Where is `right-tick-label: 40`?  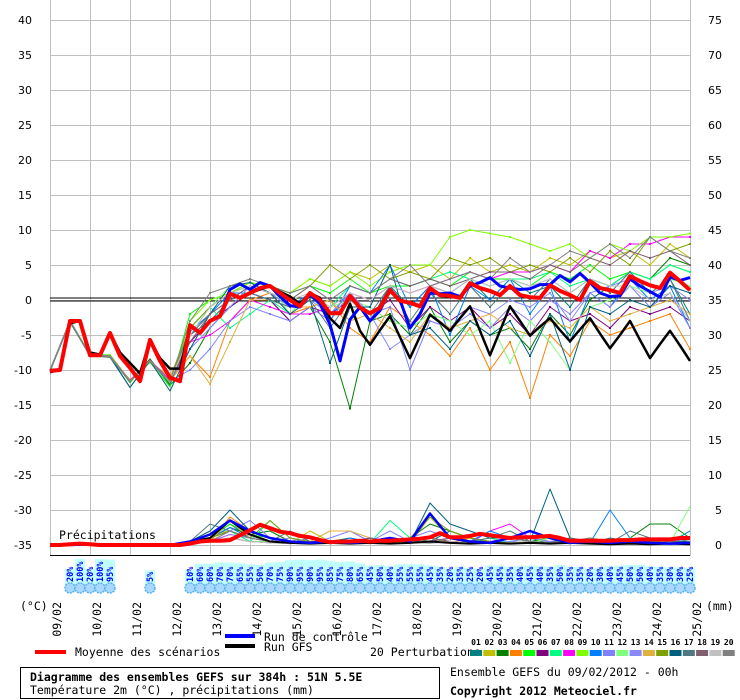 right-tick-label: 40 is located at coordinates (715, 265).